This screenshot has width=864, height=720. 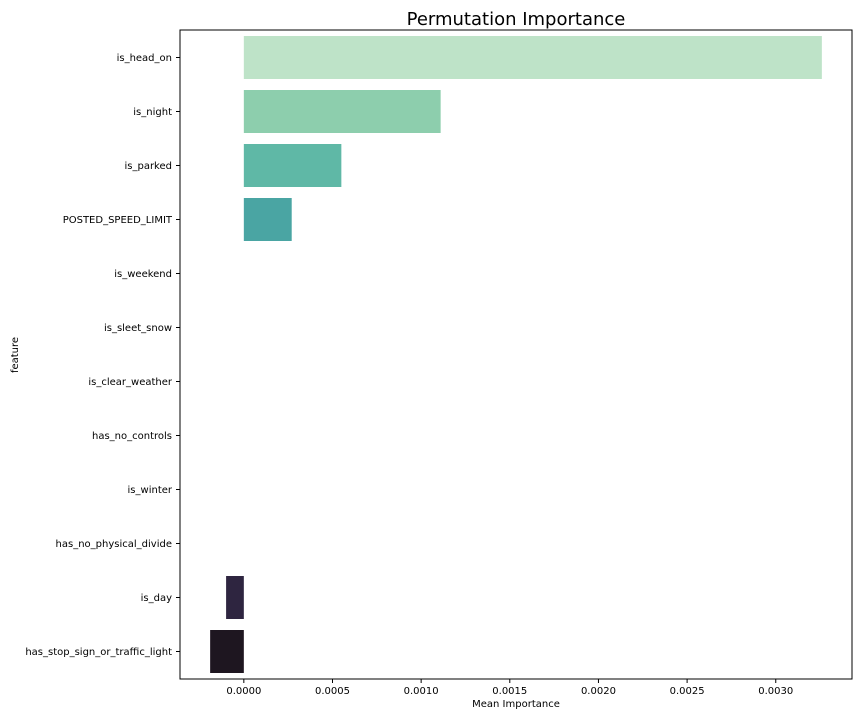 What do you see at coordinates (342, 111) in the screenshot?
I see `bar-is_night` at bounding box center [342, 111].